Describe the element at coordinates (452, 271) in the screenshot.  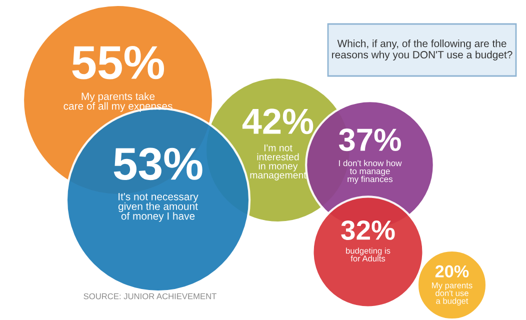
I see `data-label: 20%` at that location.